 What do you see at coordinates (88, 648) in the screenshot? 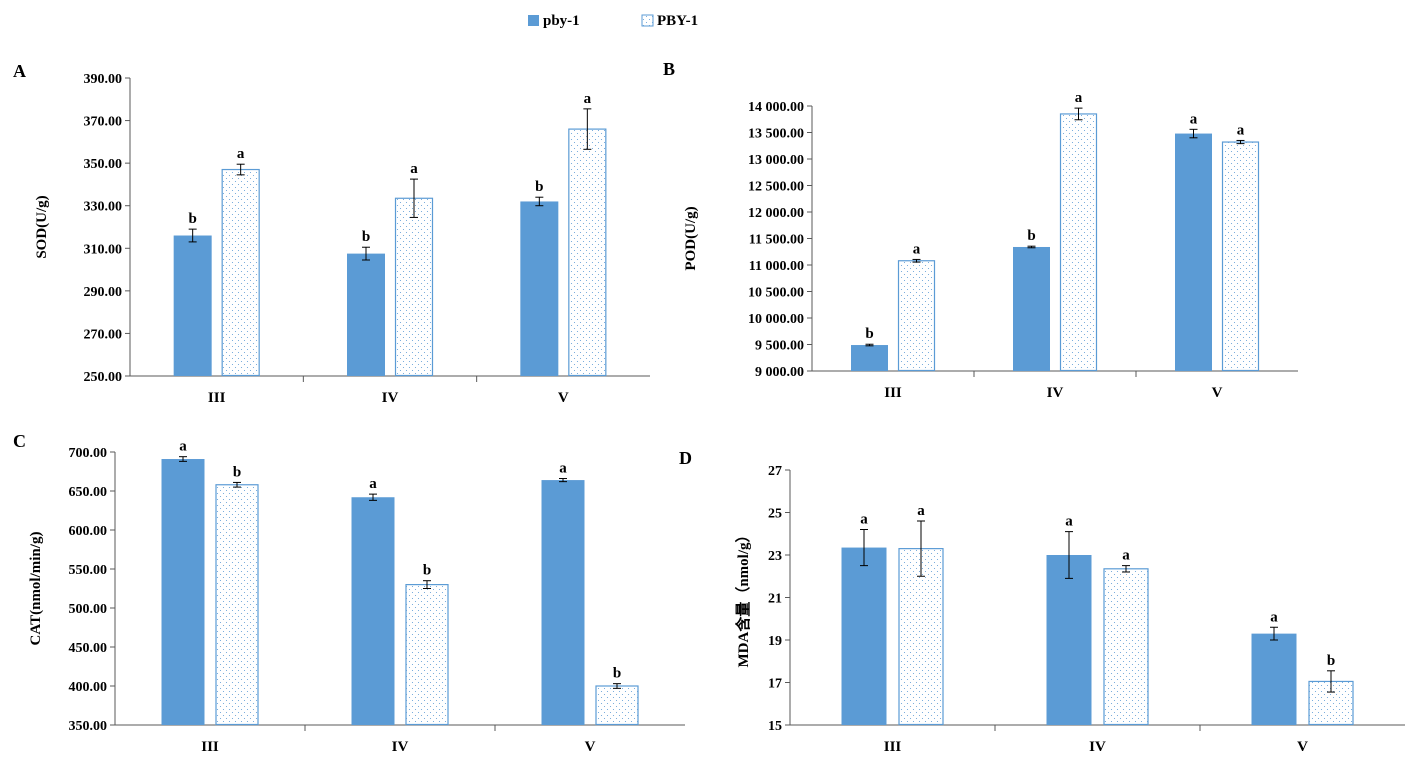
I see `y-tick-label: 450.00` at bounding box center [88, 648].